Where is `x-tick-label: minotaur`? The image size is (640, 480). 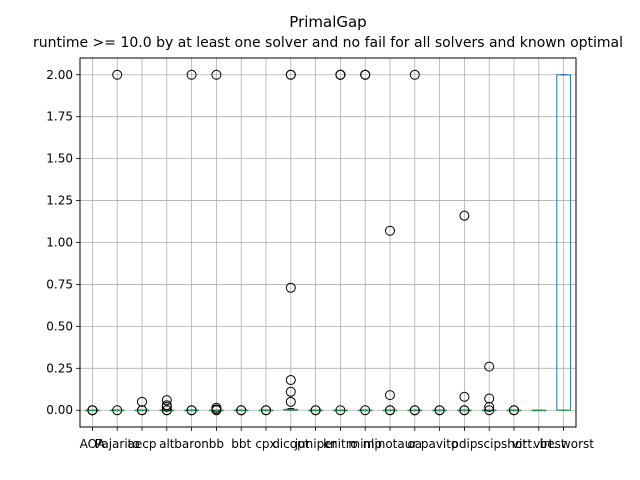
x-tick-label: minotaur is located at coordinates (390, 444).